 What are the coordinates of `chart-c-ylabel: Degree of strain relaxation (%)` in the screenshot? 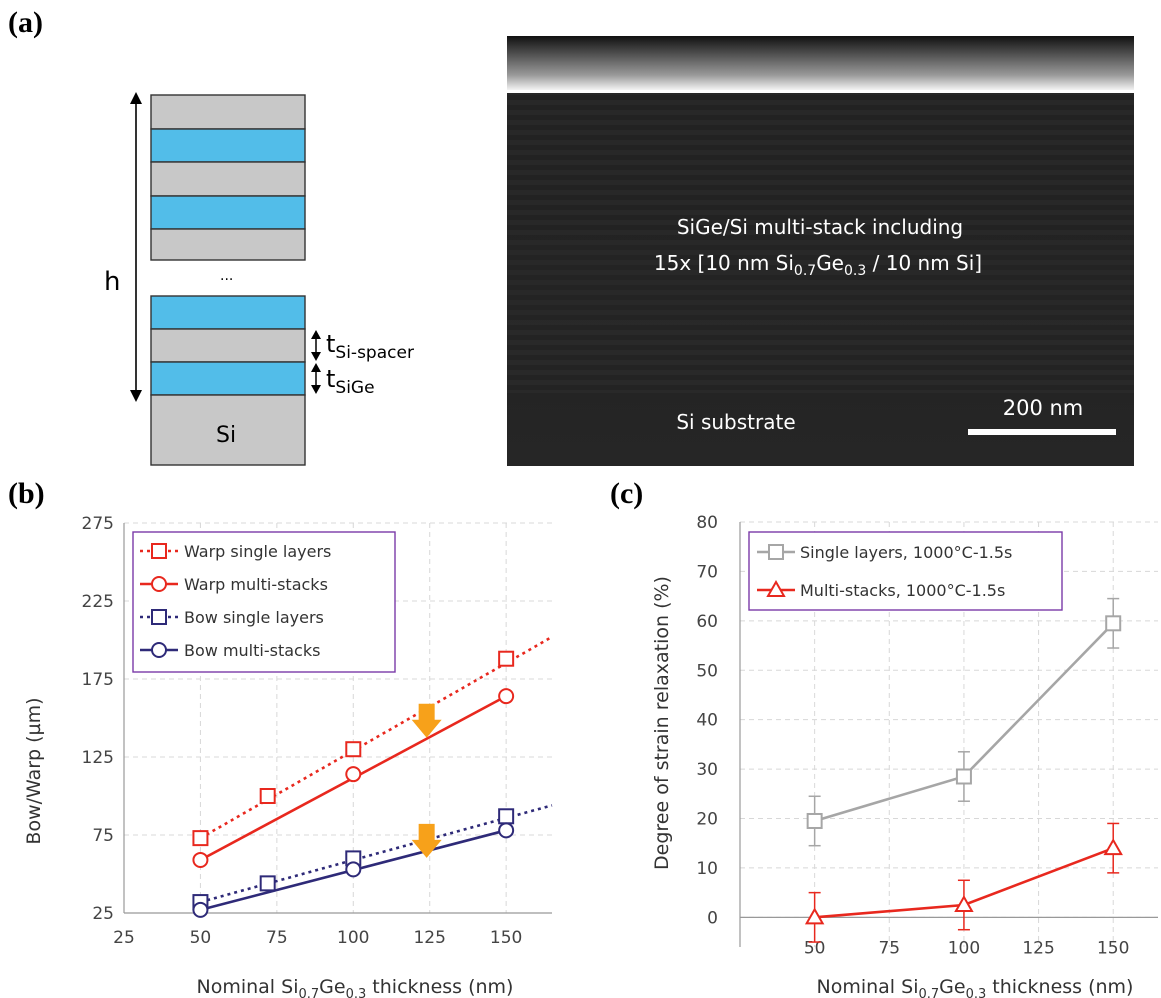 It's located at (662, 723).